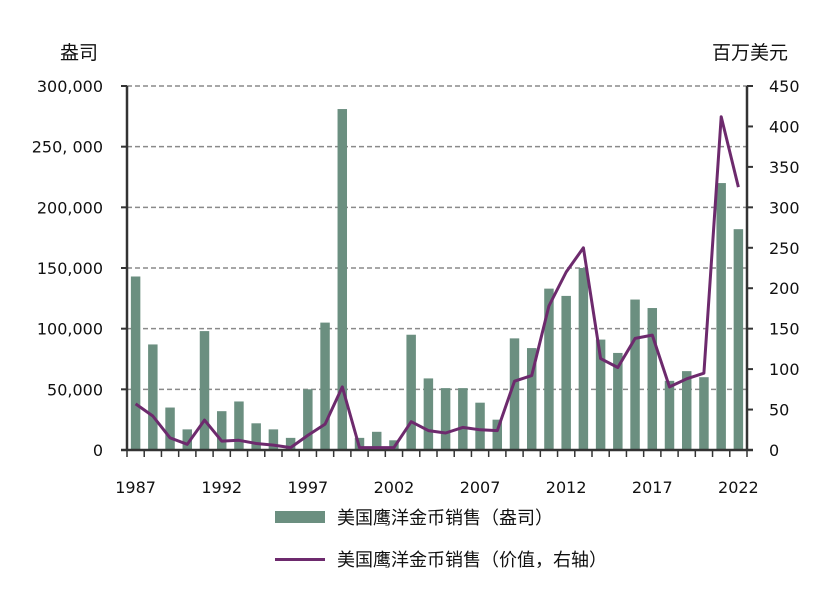 This screenshot has width=836, height=603. What do you see at coordinates (70, 86) in the screenshot?
I see `left-tick-label: 300,000` at bounding box center [70, 86].